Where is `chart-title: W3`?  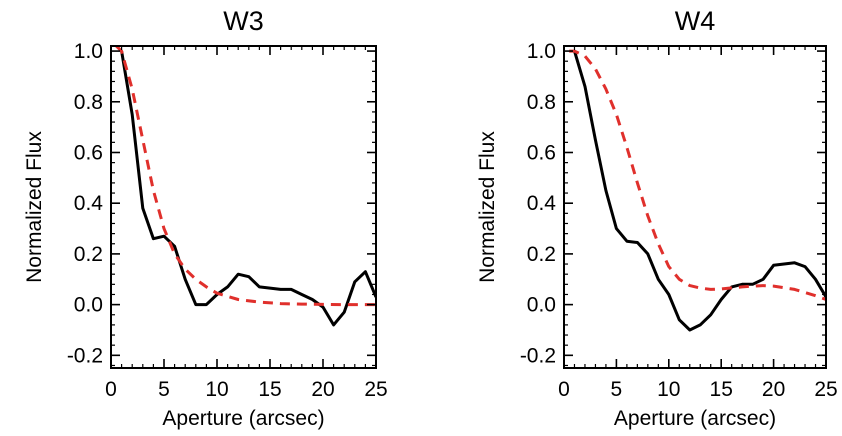 chart-title: W3 is located at coordinates (243, 21).